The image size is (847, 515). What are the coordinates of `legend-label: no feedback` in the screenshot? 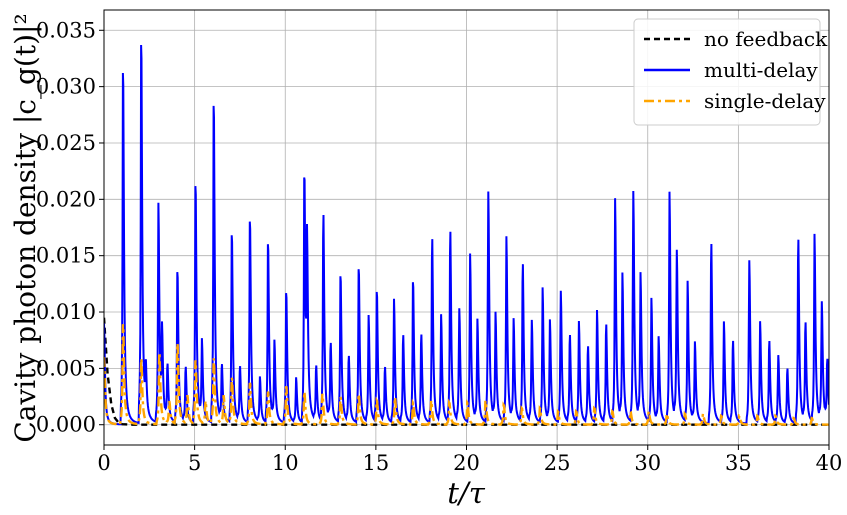 It's located at (766, 39).